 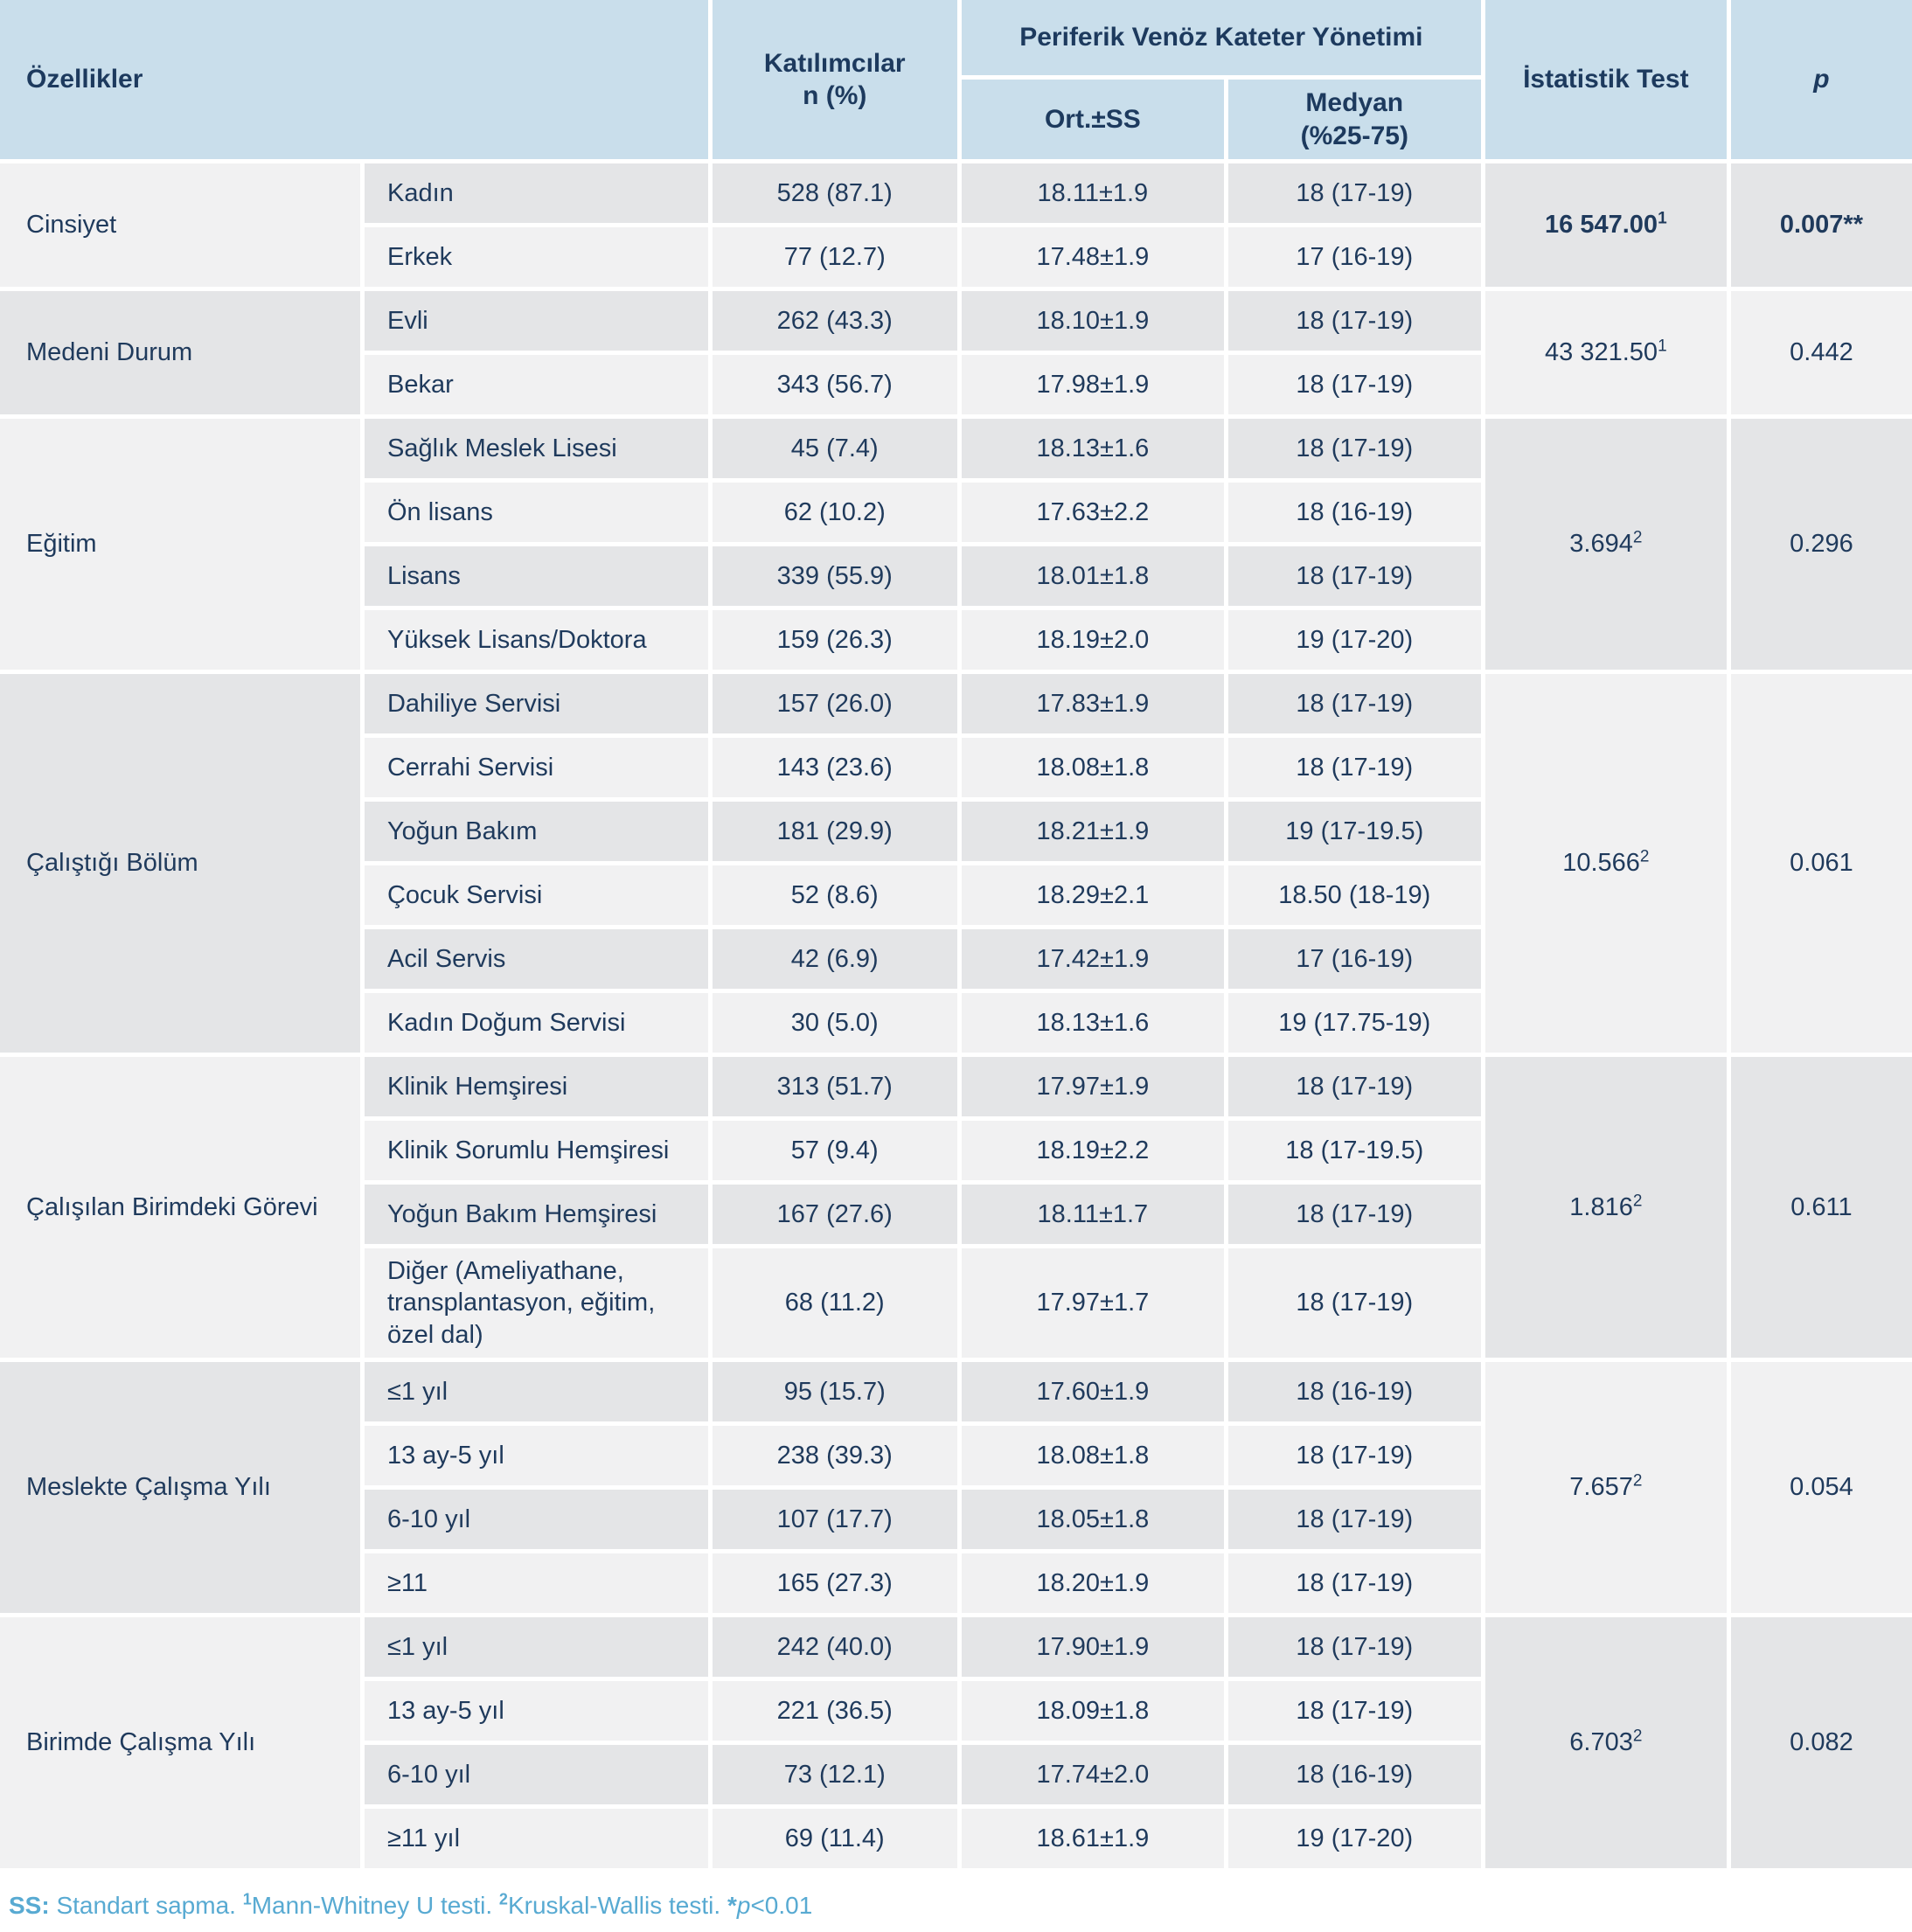 I want to click on subcategory-cell: Bekar, so click(x=536, y=385).